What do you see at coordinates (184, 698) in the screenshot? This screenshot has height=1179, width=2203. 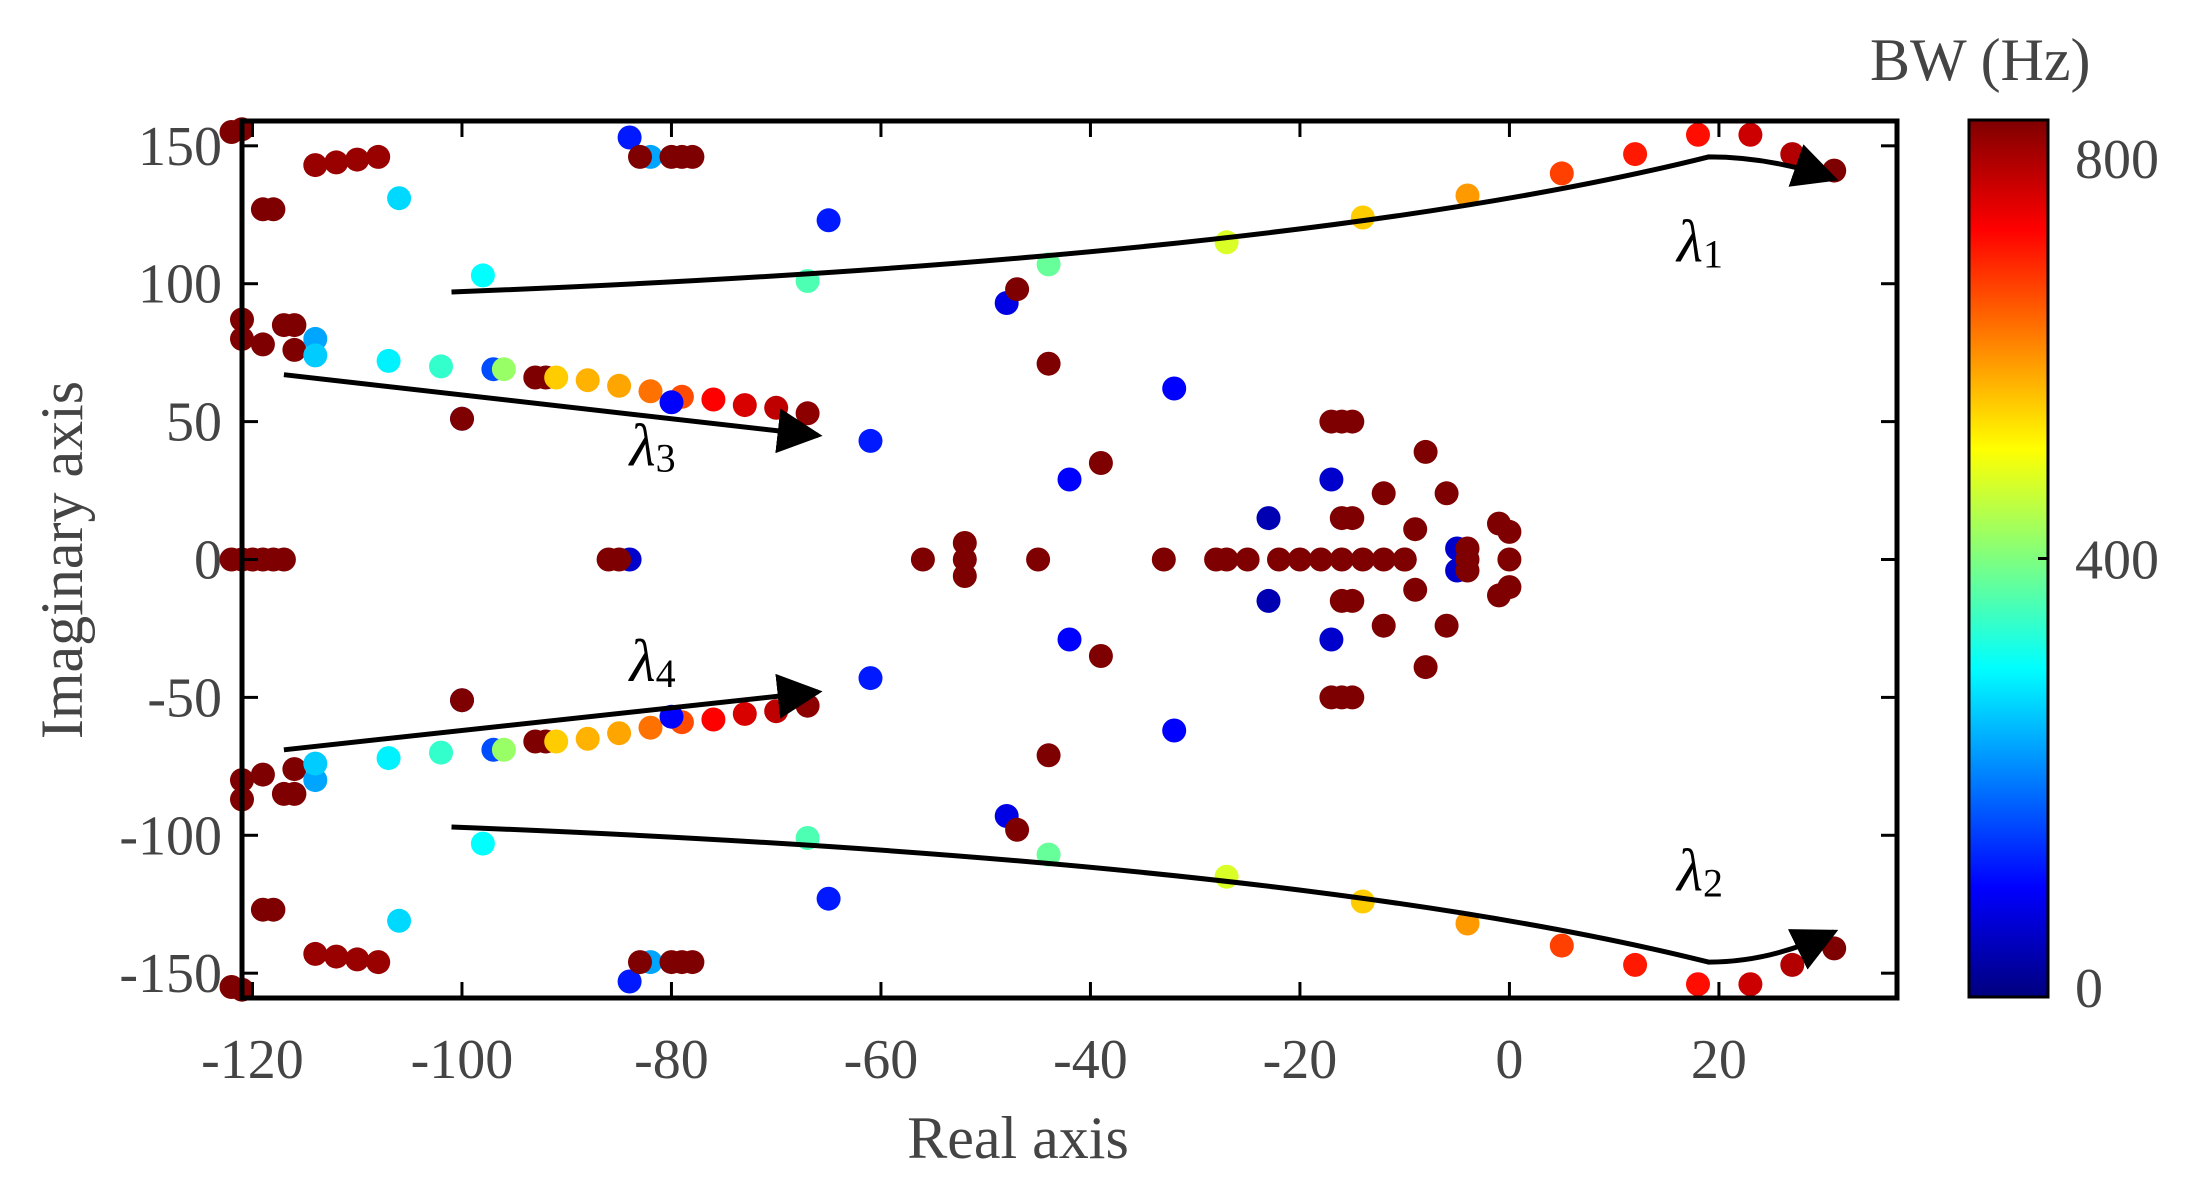 I see `y-tick-label: -50` at bounding box center [184, 698].